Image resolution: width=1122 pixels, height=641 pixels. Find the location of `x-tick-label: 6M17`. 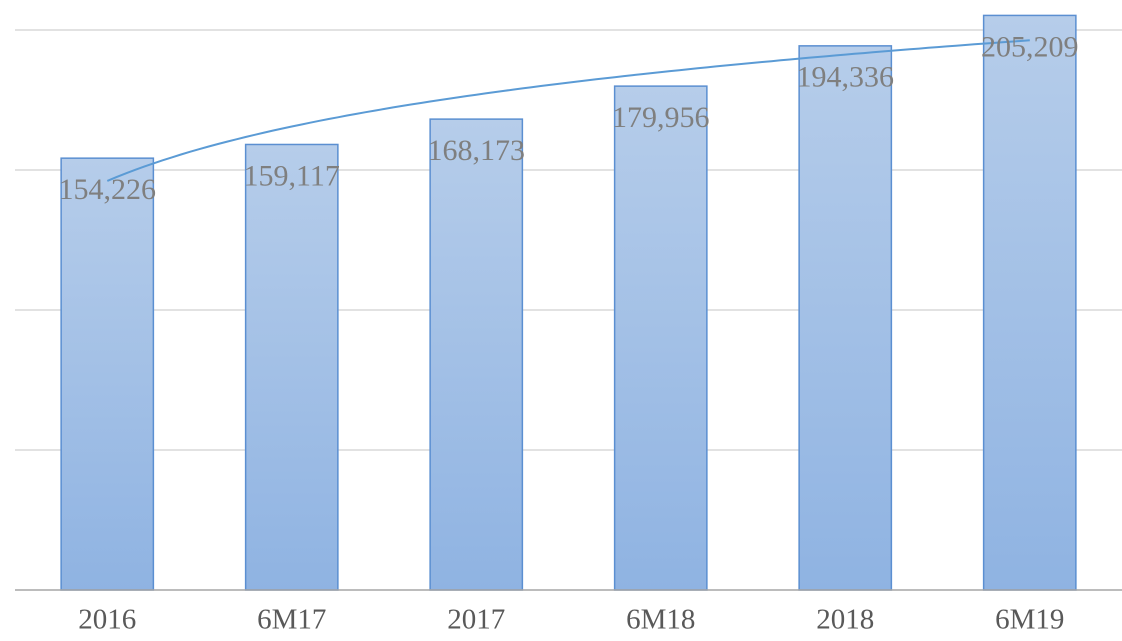

x-tick-label: 6M17 is located at coordinates (291, 620).